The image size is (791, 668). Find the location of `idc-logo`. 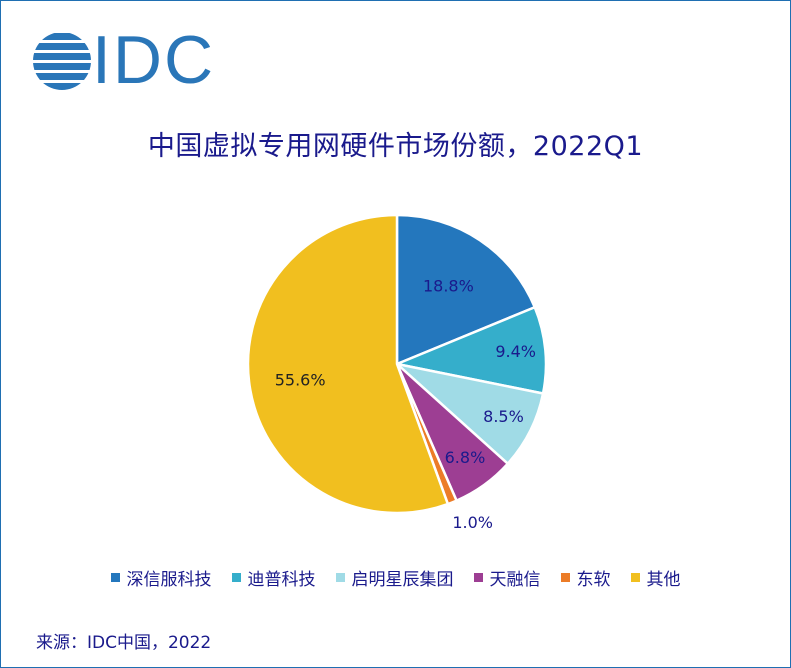

idc-logo is located at coordinates (122, 61).